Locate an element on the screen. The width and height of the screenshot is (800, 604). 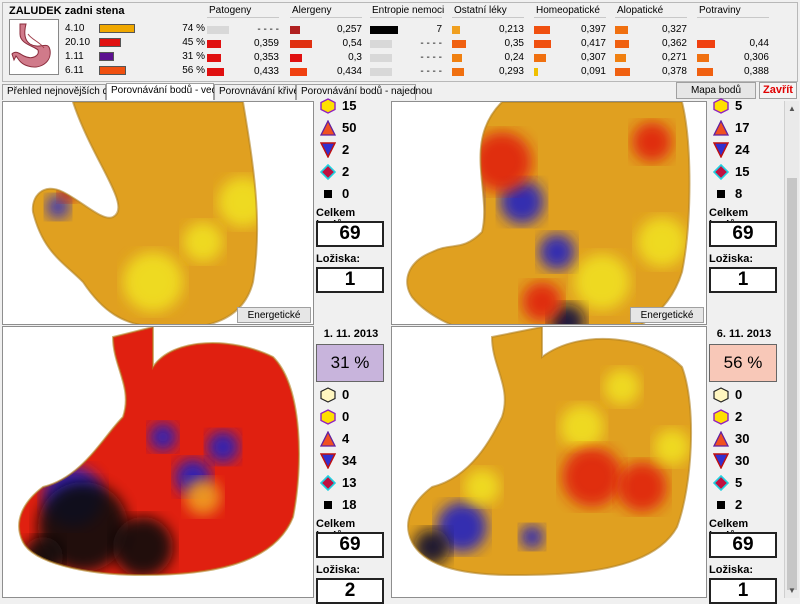
category-row: 0,362 is located at coordinates (654, 43).